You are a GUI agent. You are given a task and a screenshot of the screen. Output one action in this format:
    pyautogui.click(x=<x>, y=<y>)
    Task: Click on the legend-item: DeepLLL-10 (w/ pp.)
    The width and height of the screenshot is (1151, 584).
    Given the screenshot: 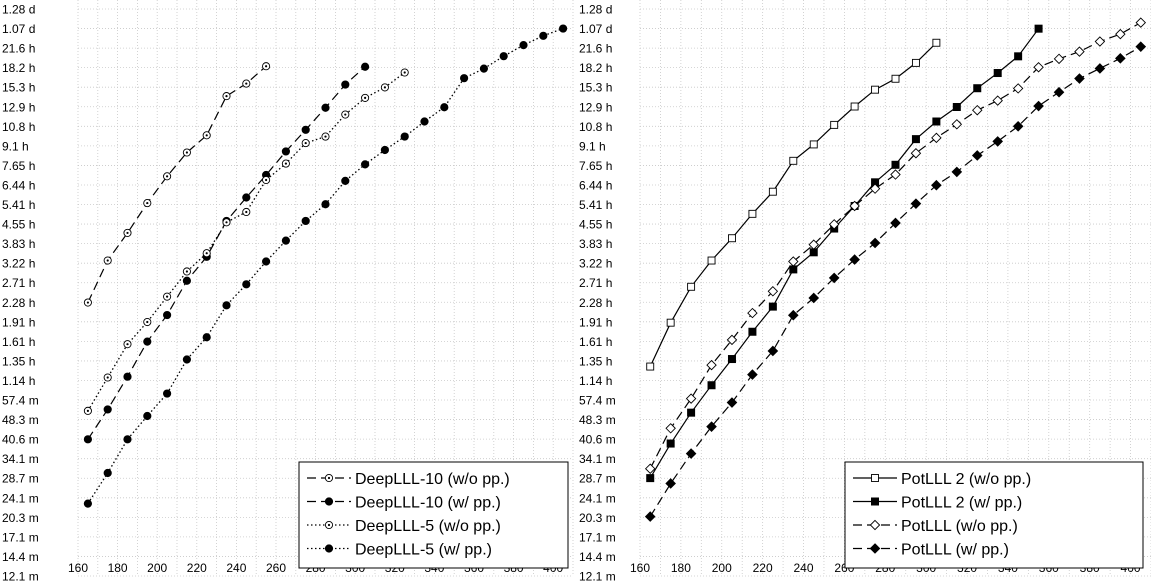 What is the action you would take?
    pyautogui.click(x=404, y=503)
    